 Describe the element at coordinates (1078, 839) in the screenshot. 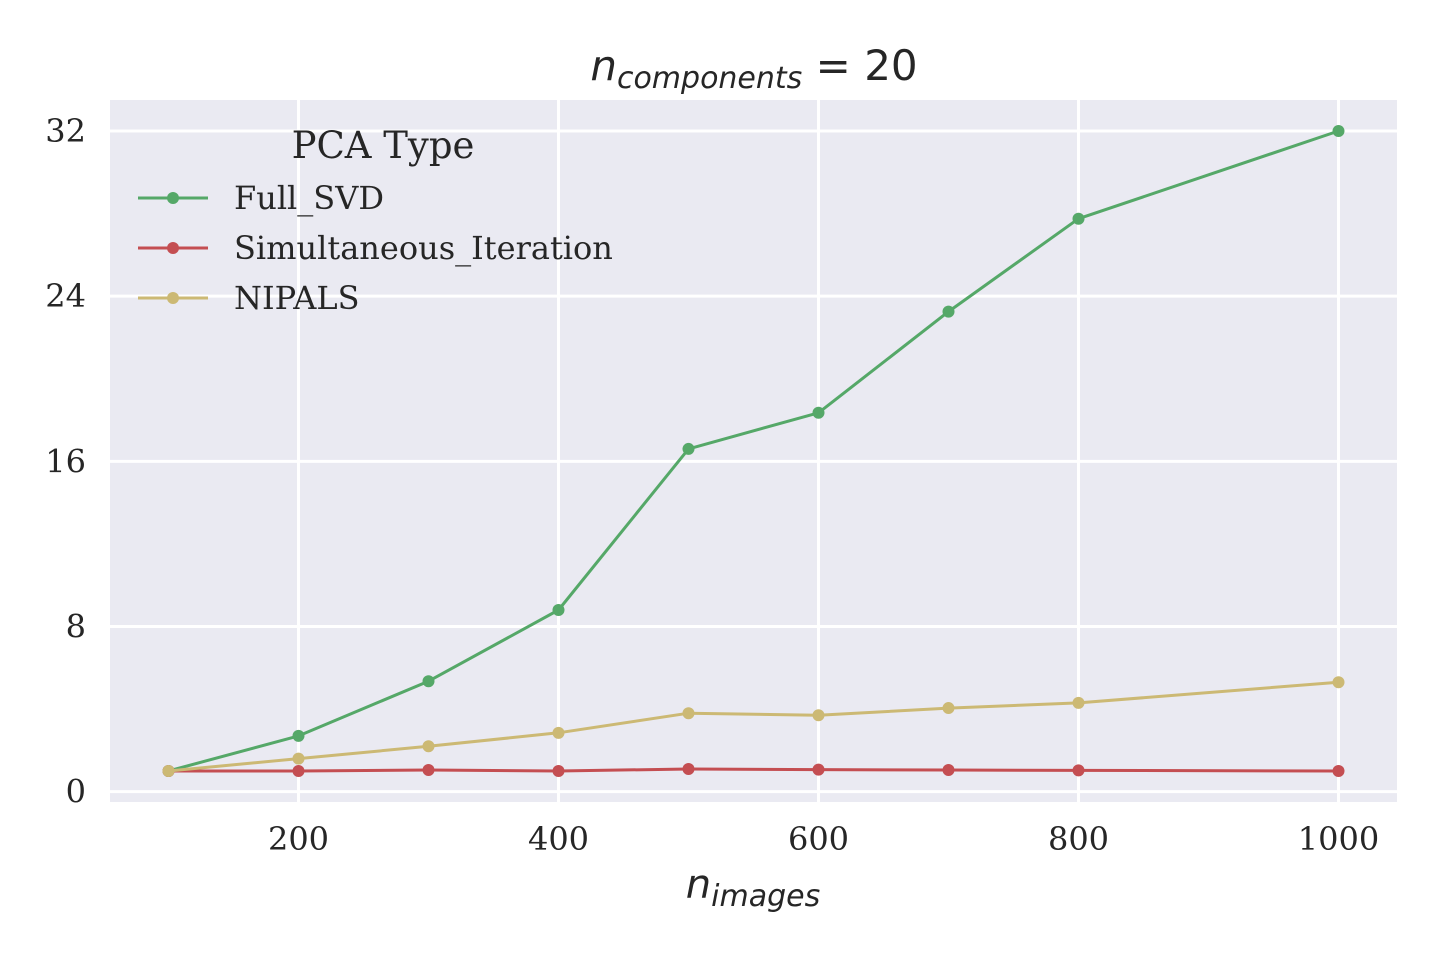

I see `x-tick-label: 800` at that location.